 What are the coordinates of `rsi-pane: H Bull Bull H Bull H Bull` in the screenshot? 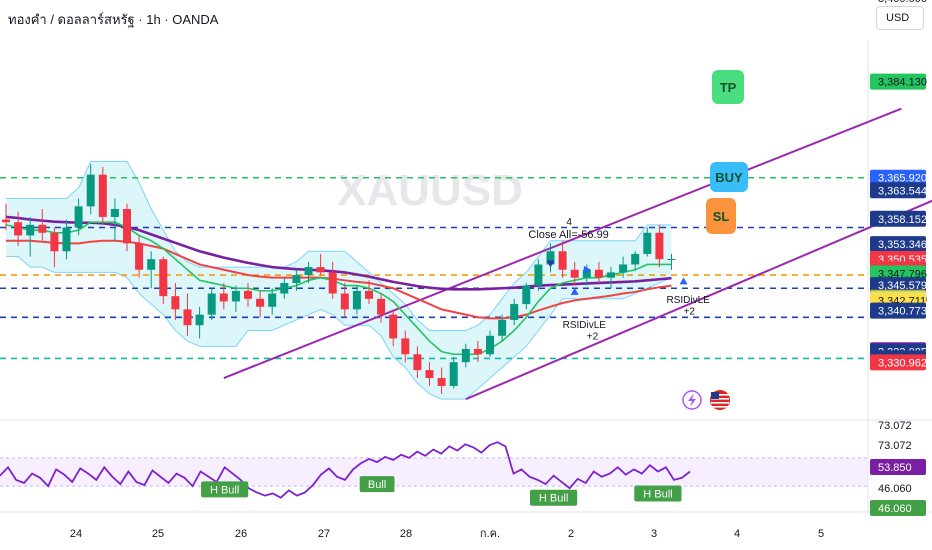 It's located at (434, 473).